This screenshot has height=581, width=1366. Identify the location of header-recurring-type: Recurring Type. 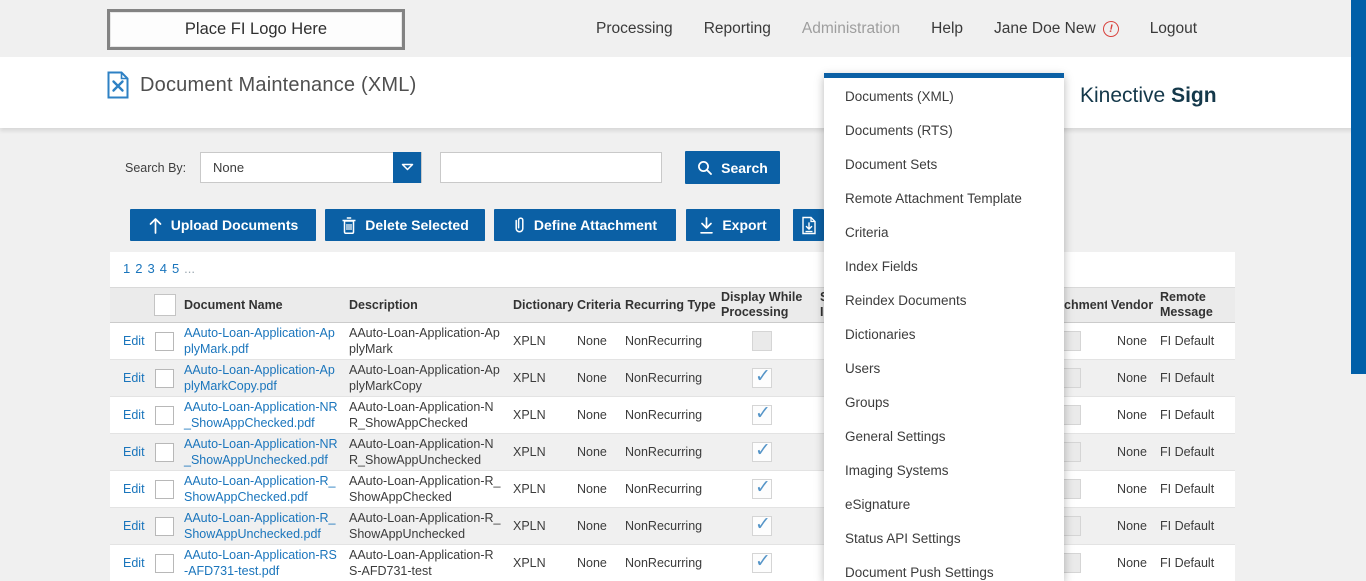
(670, 305).